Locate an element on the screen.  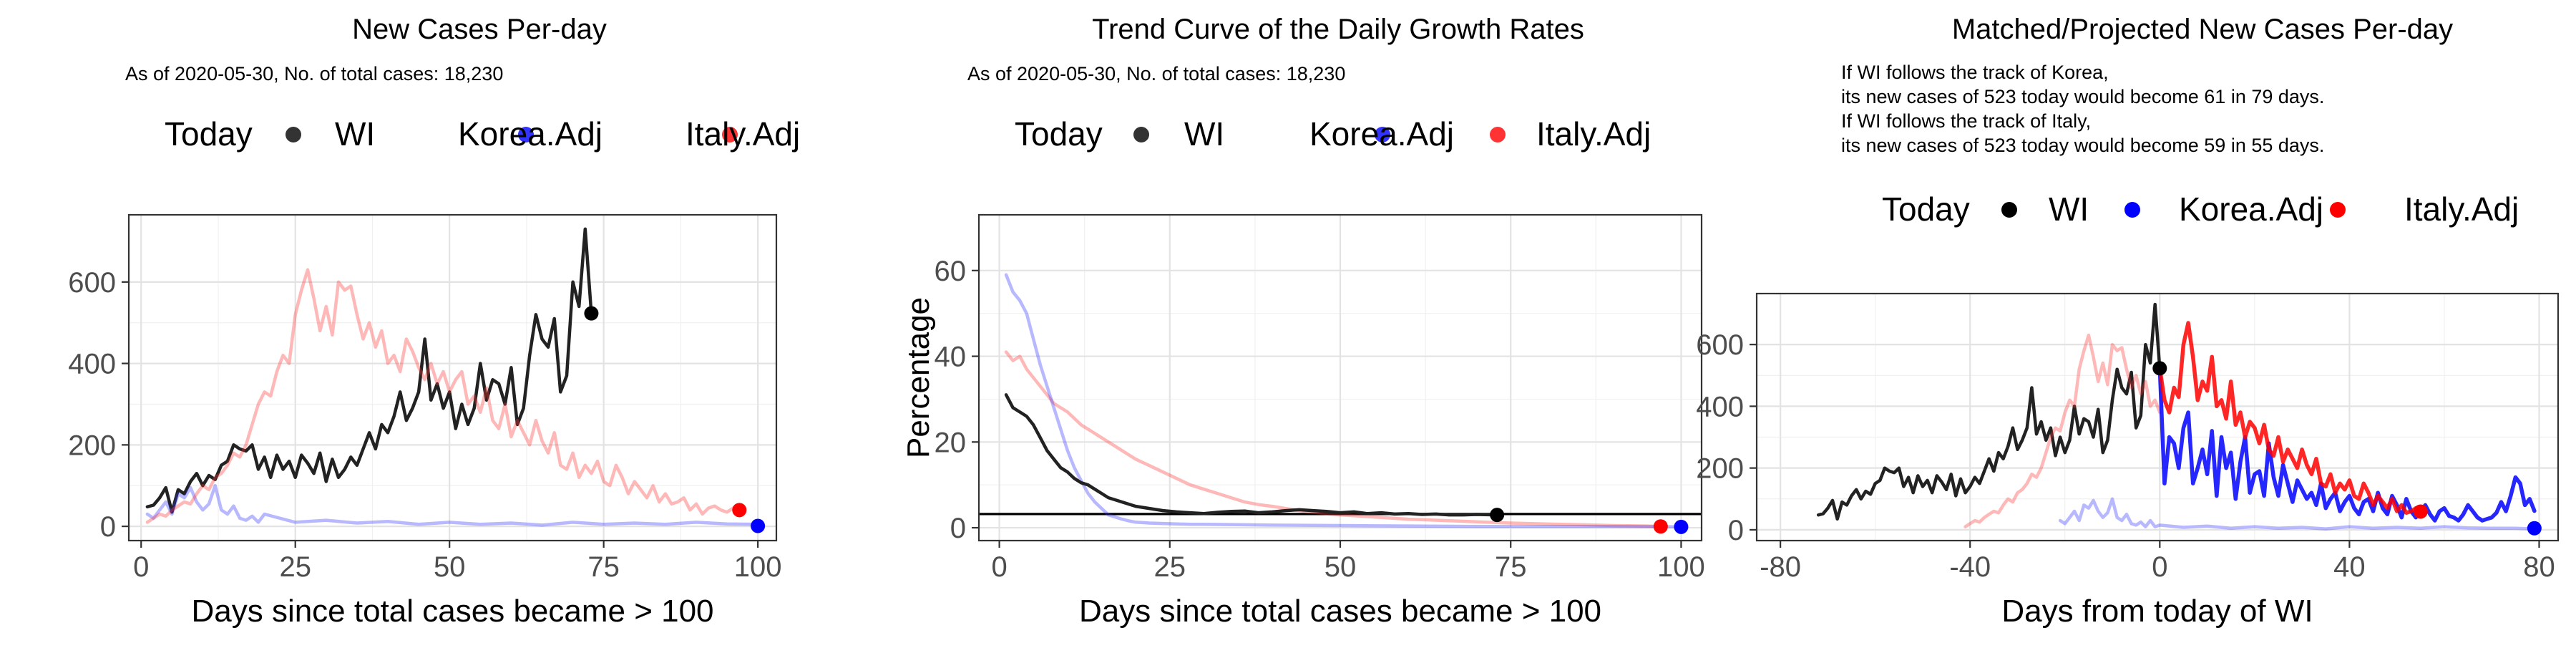
x-tick-label: 80 is located at coordinates (2539, 567).